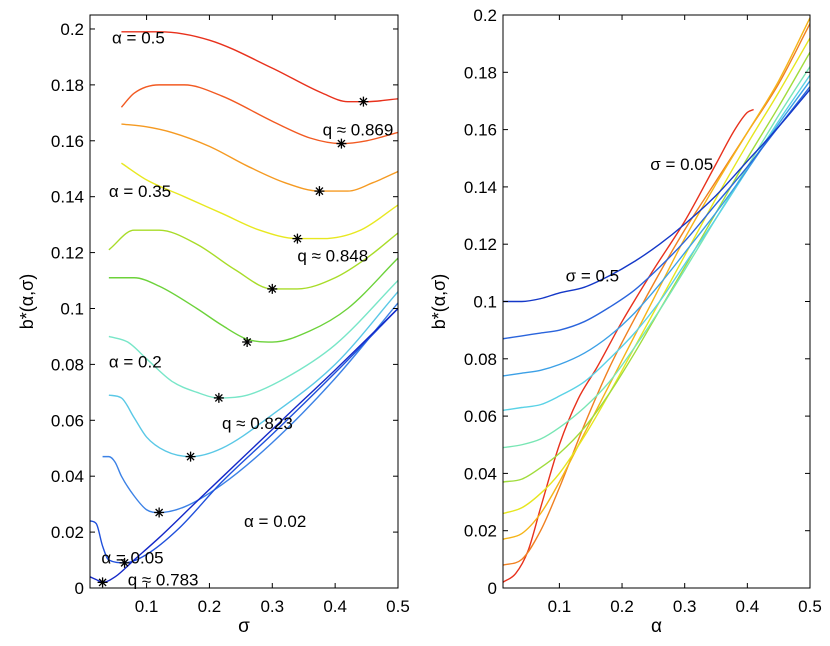 Image resolution: width=830 pixels, height=646 pixels. I want to click on panel-2-ytick-label-7: 0.12, so click(480, 244).